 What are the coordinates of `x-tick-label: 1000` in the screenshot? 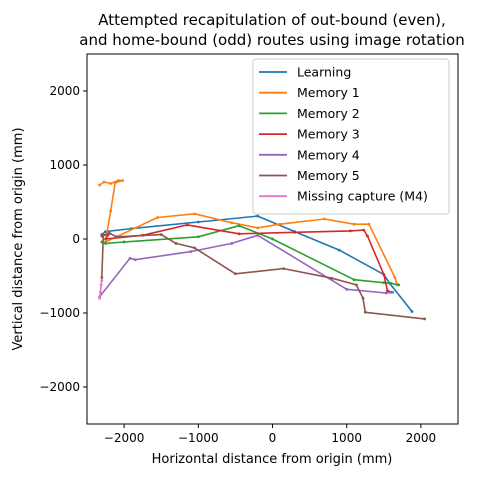 It's located at (346, 438).